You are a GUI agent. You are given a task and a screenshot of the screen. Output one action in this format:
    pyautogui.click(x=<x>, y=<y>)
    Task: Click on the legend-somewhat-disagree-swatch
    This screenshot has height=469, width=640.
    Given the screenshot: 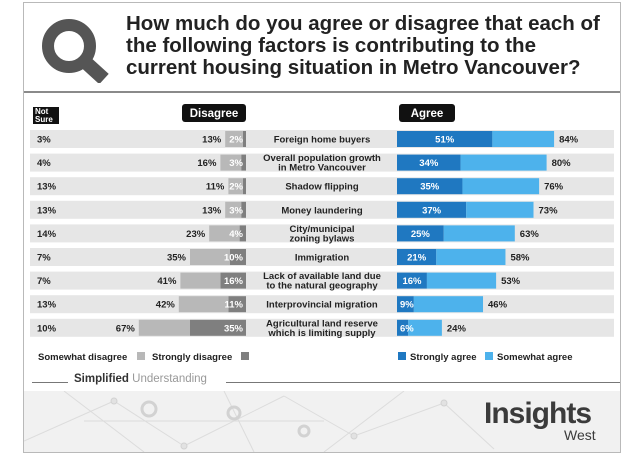 What is the action you would take?
    pyautogui.click(x=141, y=356)
    